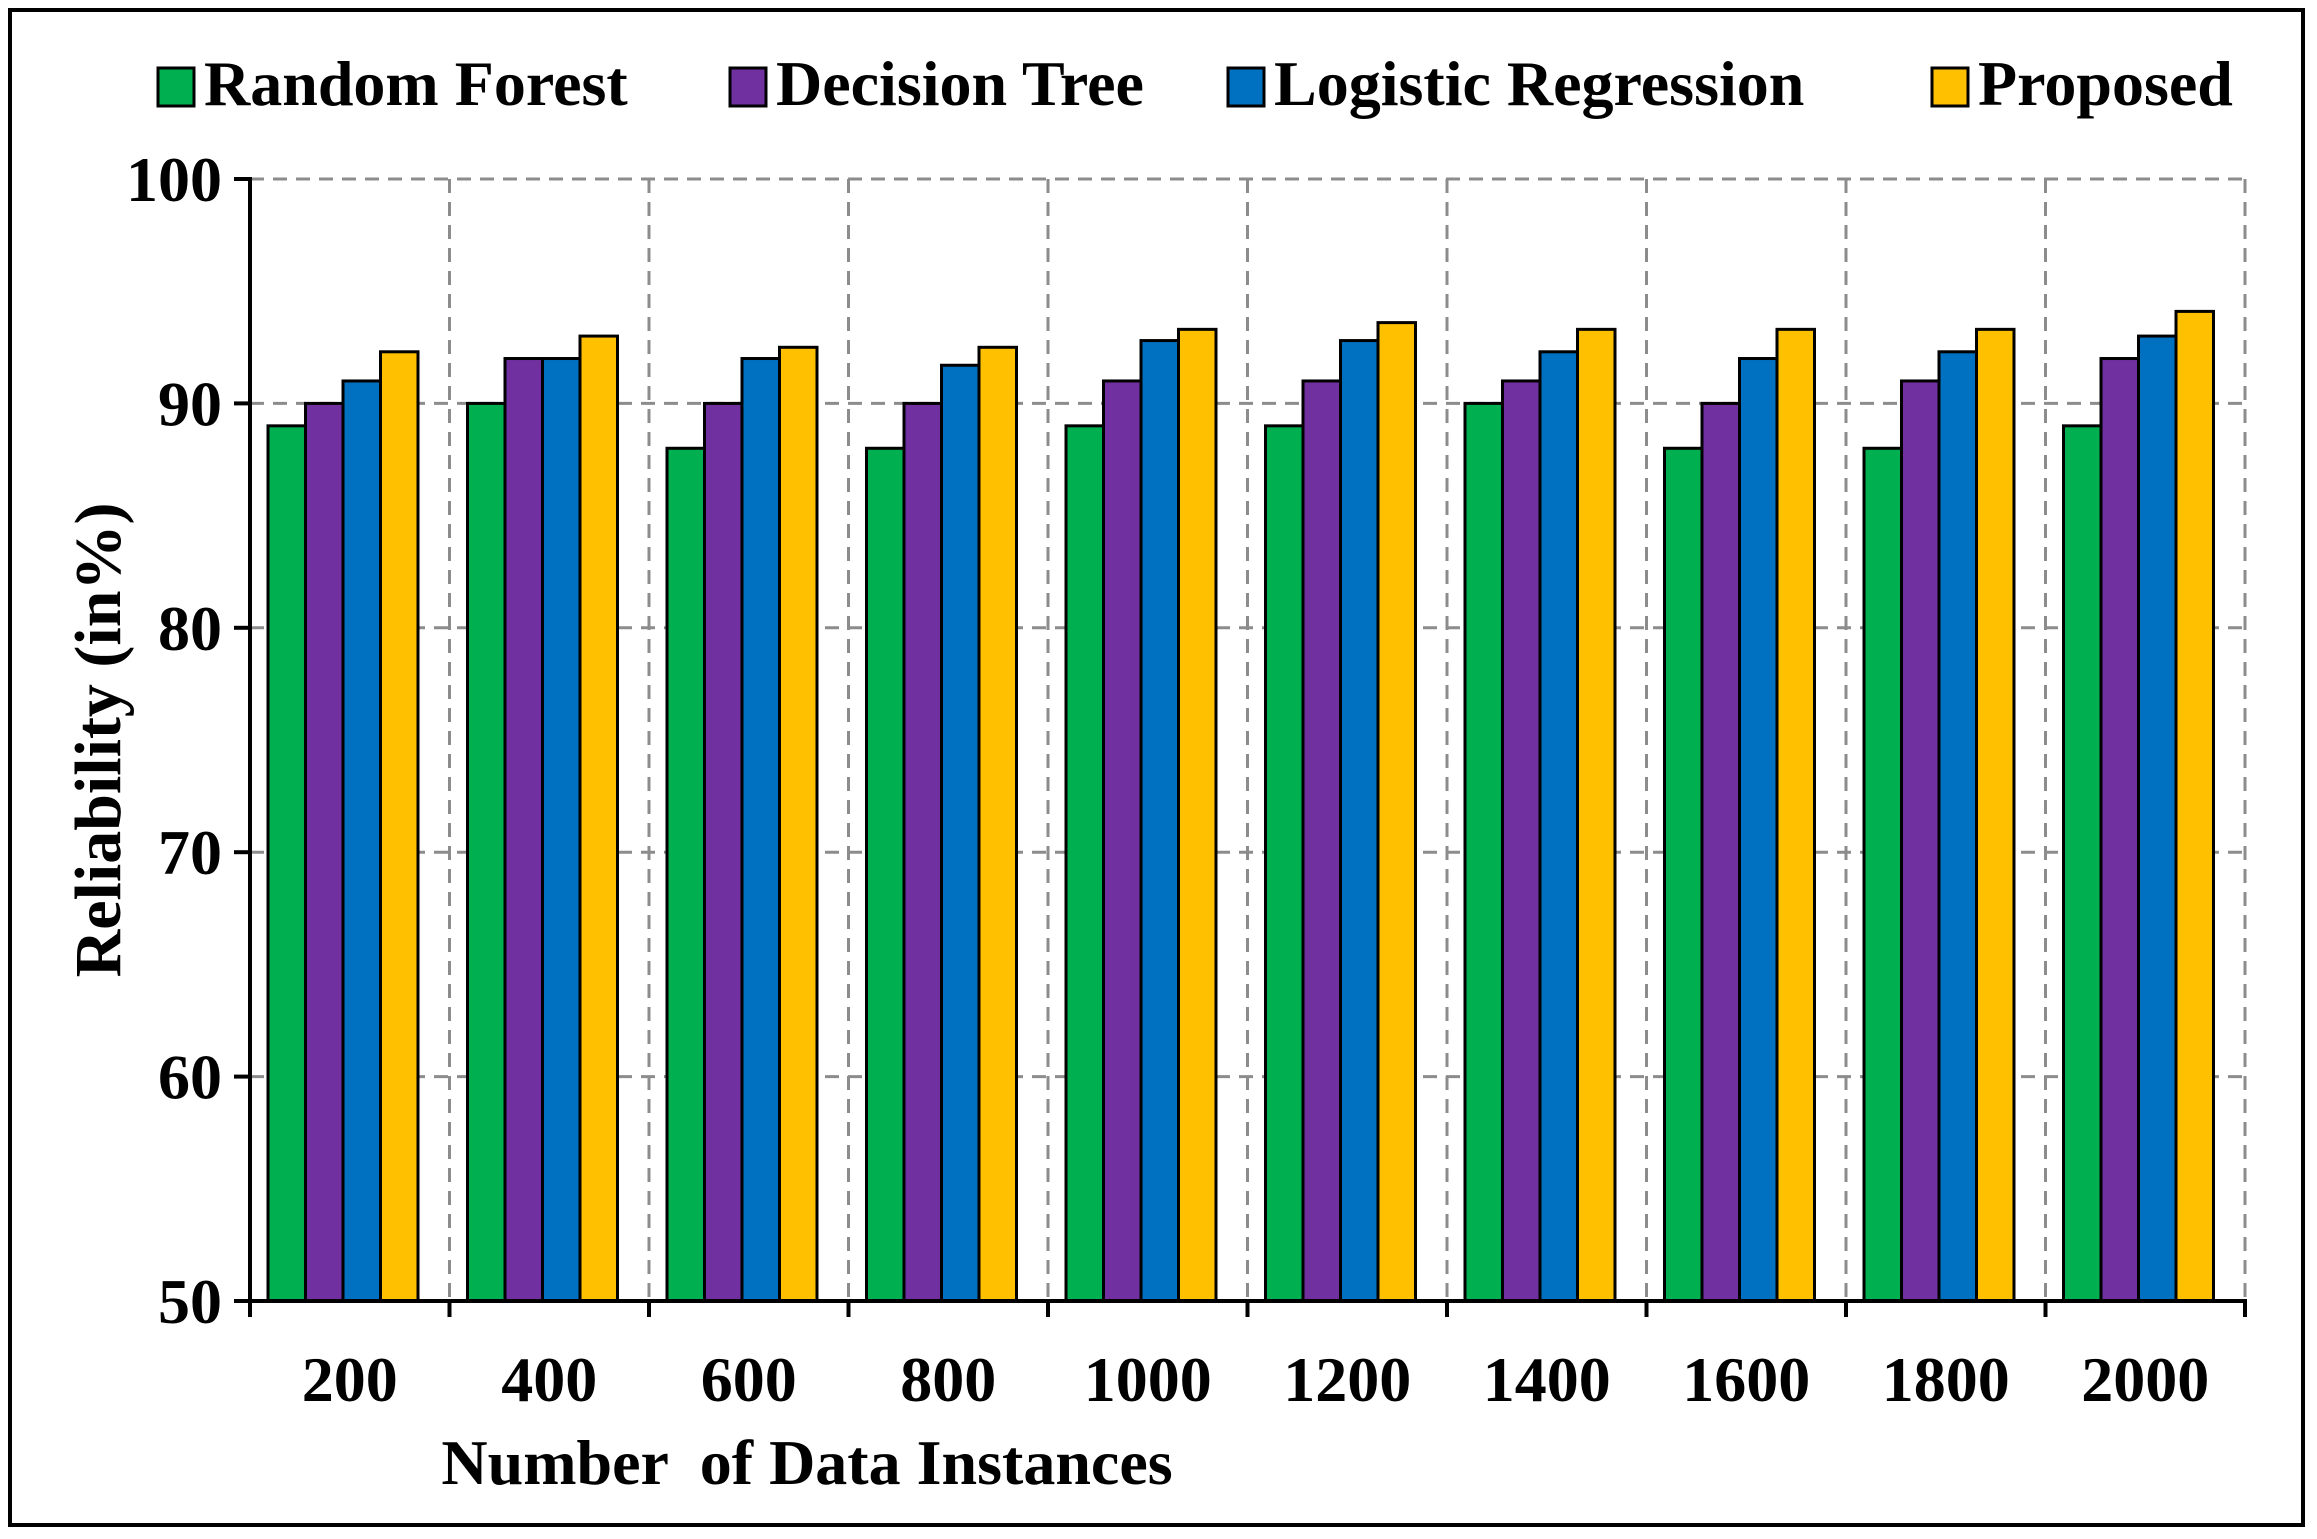 The image size is (2317, 1539). Describe the element at coordinates (1347, 1379) in the screenshot. I see `x-tick-label-1200: 1200` at that location.